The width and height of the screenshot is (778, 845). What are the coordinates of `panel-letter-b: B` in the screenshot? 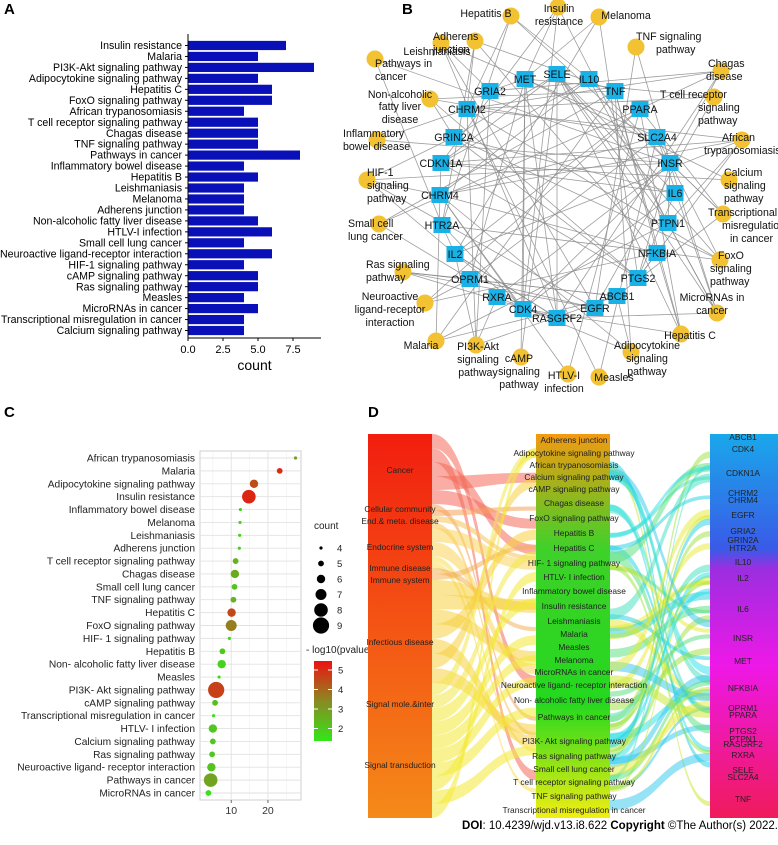 It's located at (407, 9).